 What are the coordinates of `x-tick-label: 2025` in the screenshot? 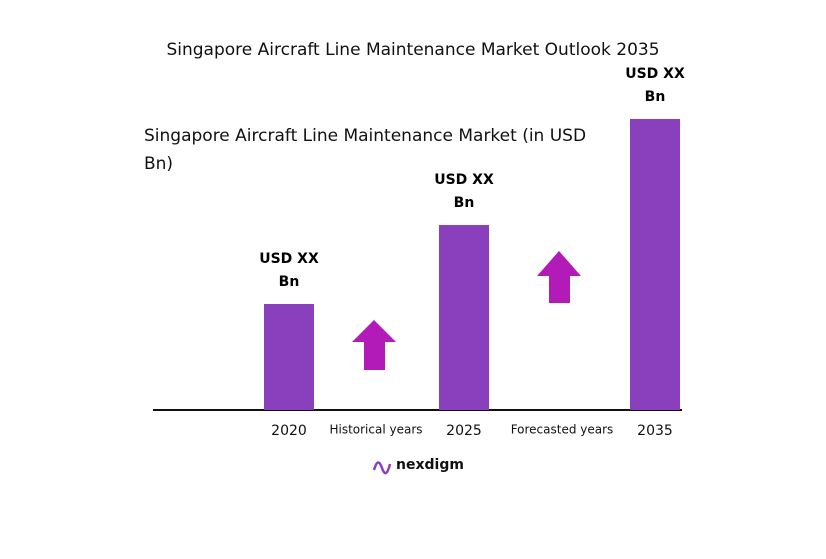 It's located at (464, 431).